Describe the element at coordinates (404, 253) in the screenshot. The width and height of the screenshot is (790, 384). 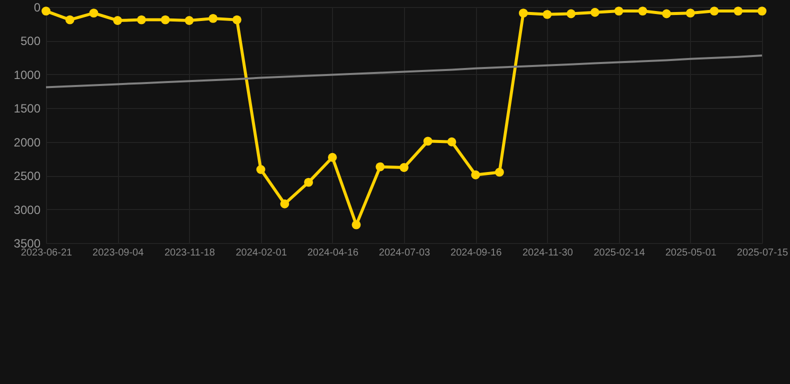
I see `x-tick-label: 2024-07-03` at that location.